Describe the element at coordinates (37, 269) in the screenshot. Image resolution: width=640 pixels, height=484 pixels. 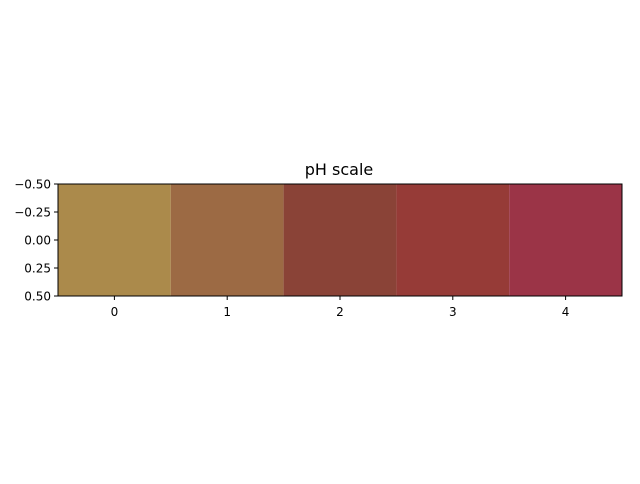
I see `y-tick-label: 0.25` at that location.